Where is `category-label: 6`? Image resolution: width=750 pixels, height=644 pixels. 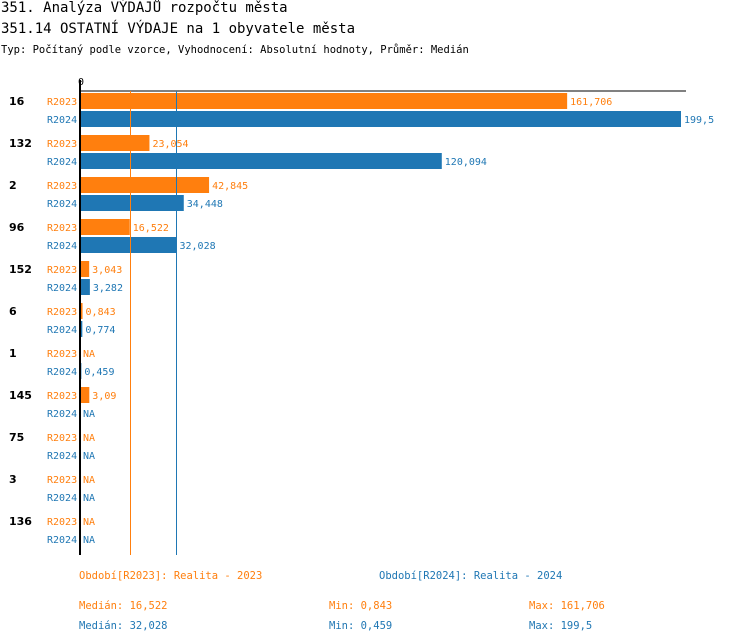 category-label: 6 is located at coordinates (13, 311).